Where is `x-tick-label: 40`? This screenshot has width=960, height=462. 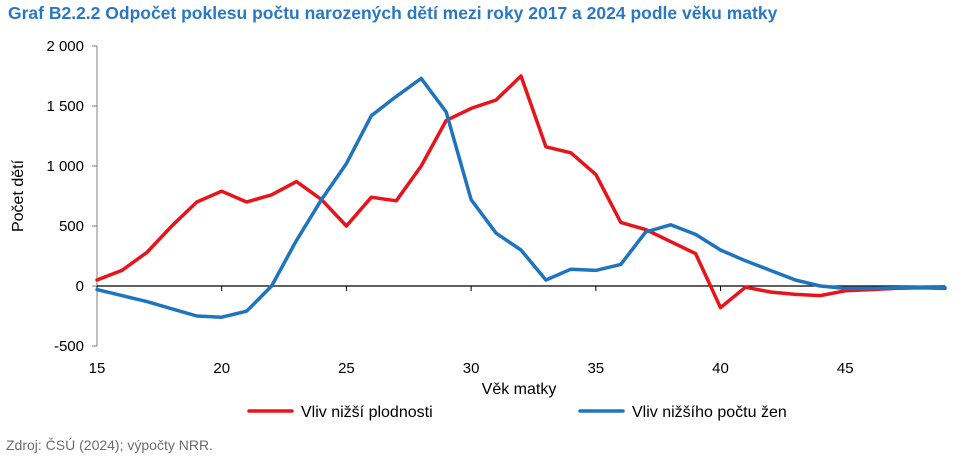 x-tick-label: 40 is located at coordinates (720, 368).